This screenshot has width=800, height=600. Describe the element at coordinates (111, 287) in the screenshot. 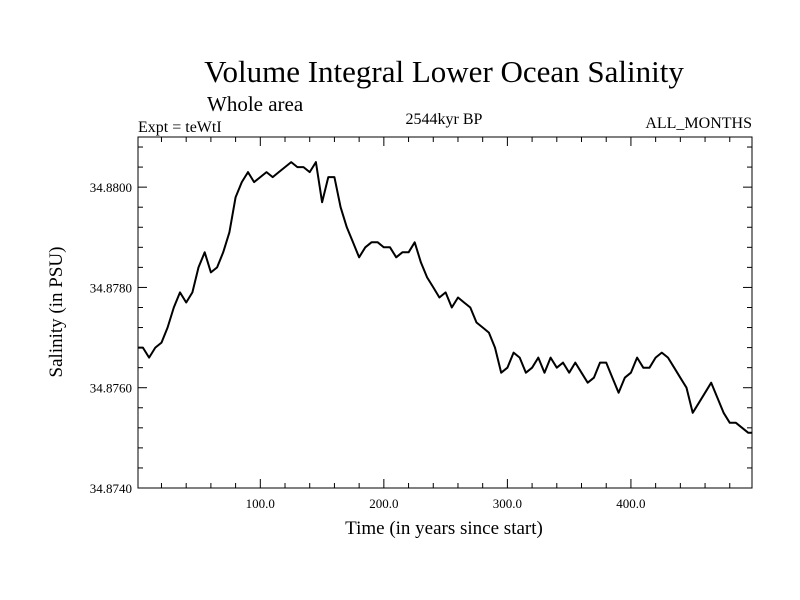

I see `y-tick-label: 34.8780` at that location.